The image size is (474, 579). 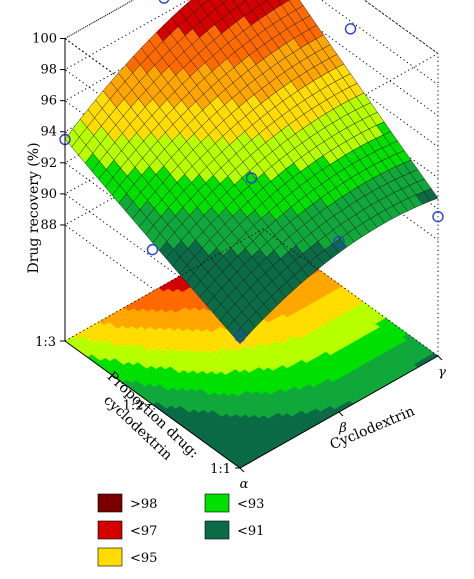 I want to click on legend: >98 <97 <95 <93 <91, so click(x=180, y=530).